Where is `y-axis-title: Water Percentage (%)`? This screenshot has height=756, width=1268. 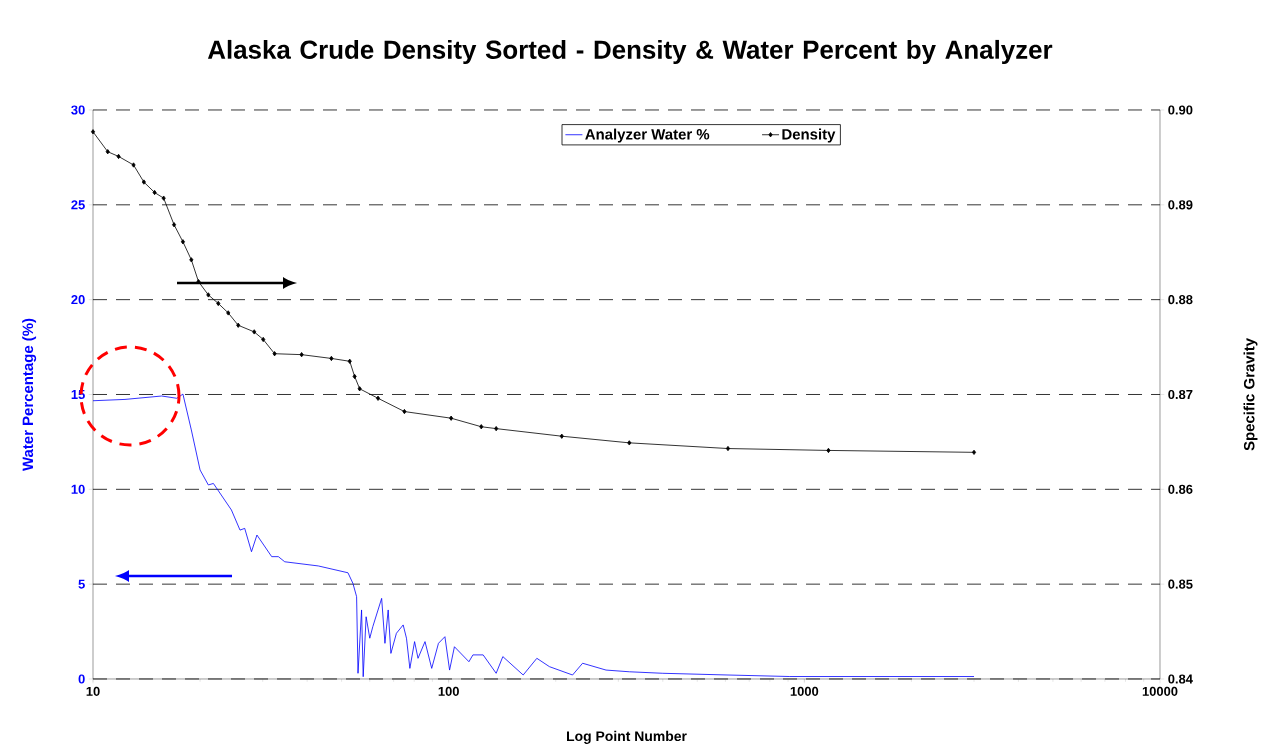 y-axis-title: Water Percentage (%) is located at coordinates (29, 395).